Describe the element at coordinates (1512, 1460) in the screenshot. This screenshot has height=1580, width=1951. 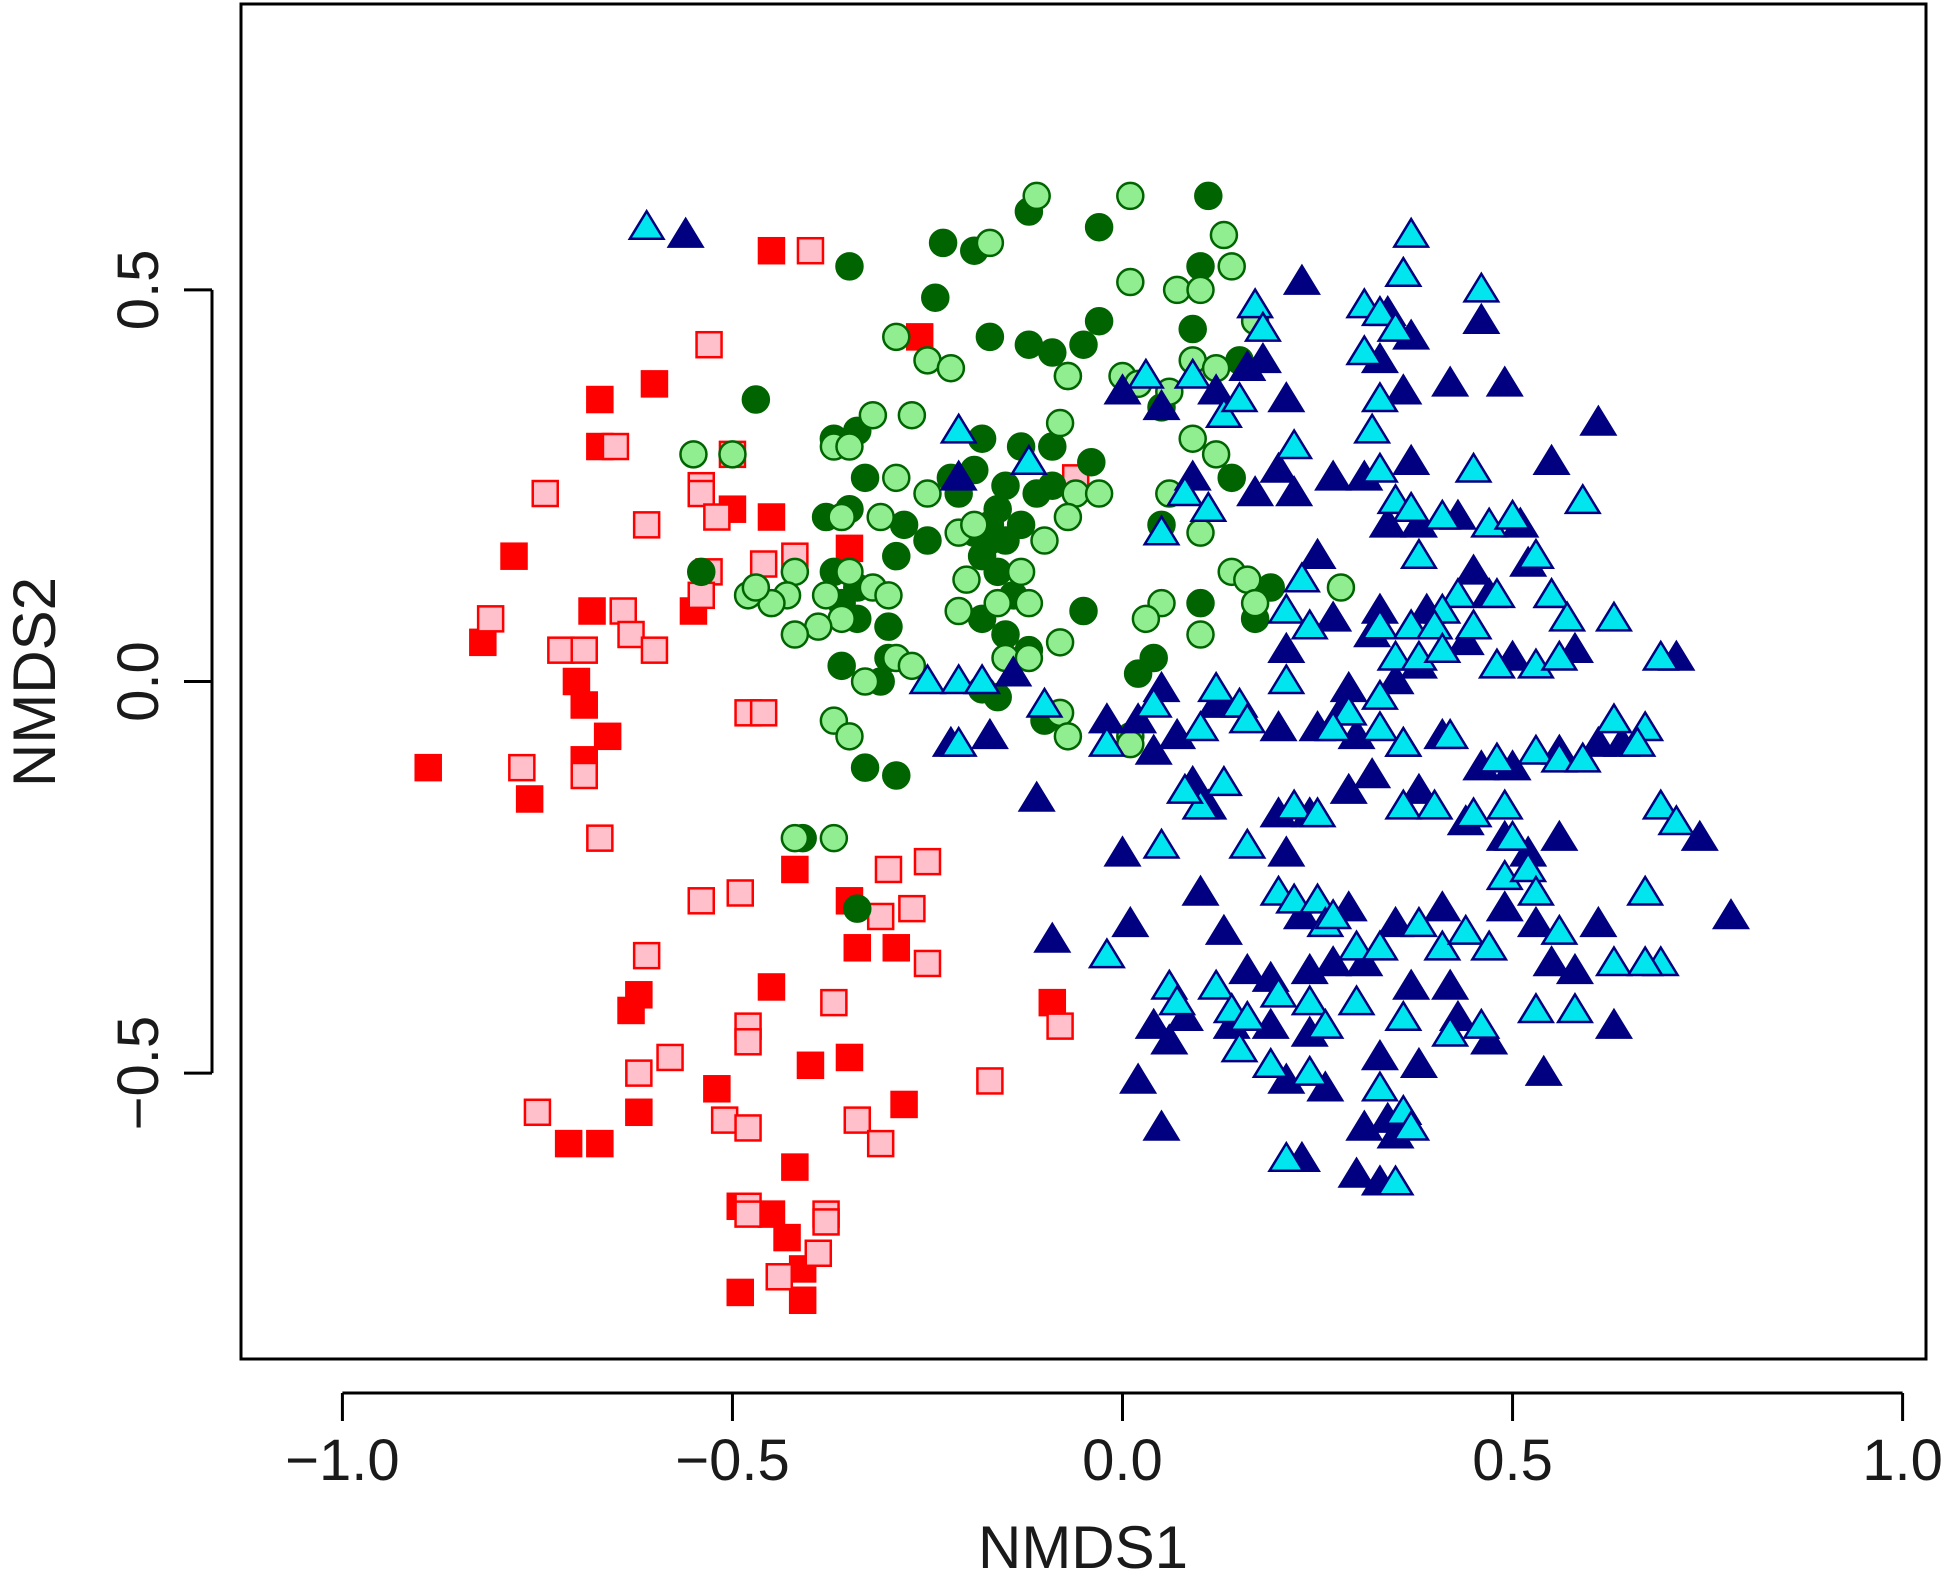
I see `x-tick-label-3: 0.5` at that location.